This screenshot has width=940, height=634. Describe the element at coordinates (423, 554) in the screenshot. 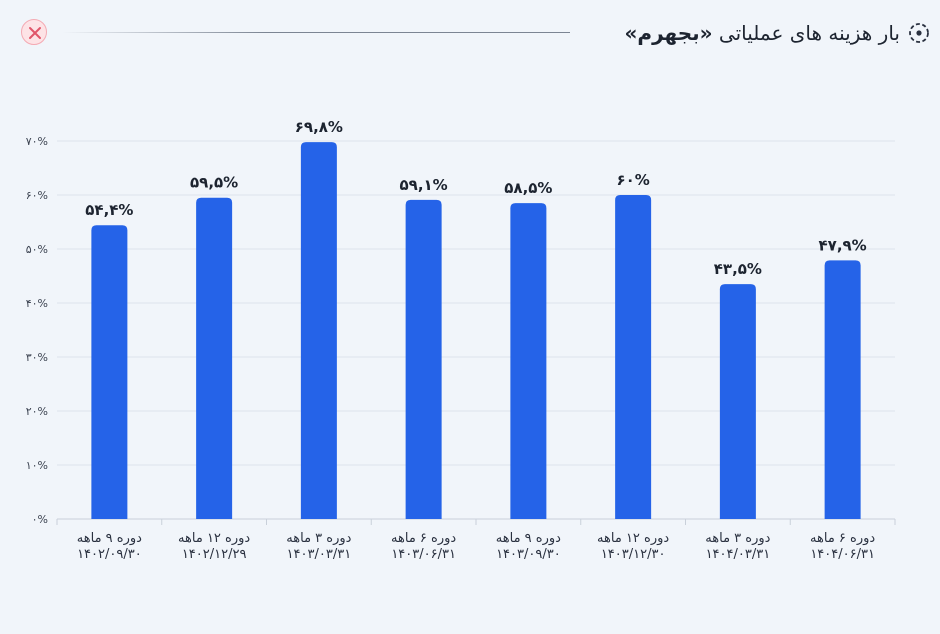

I see `x-tick-label-date: ۱۴۰۳/۰۶/۳۱` at that location.